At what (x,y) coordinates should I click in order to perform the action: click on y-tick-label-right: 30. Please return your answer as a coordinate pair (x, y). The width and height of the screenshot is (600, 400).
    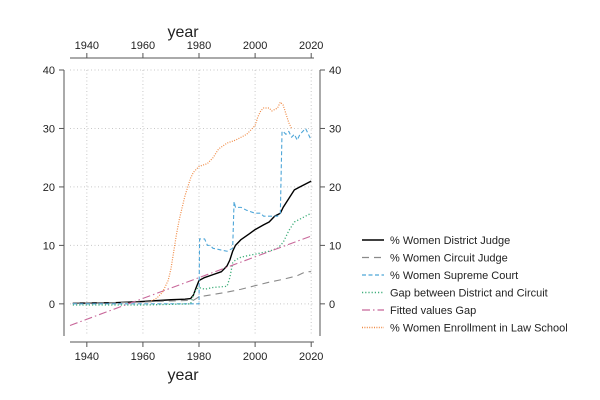
    Looking at the image, I should click on (335, 129).